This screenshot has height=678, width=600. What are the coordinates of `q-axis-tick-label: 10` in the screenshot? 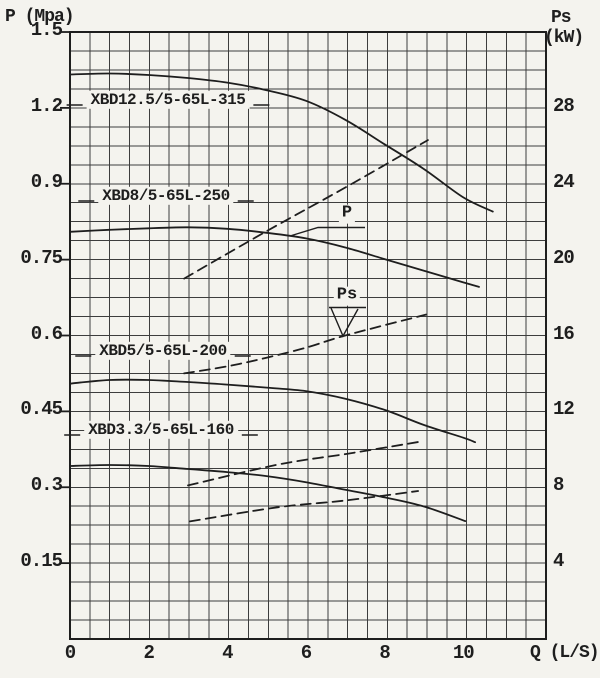 It's located at (463, 653).